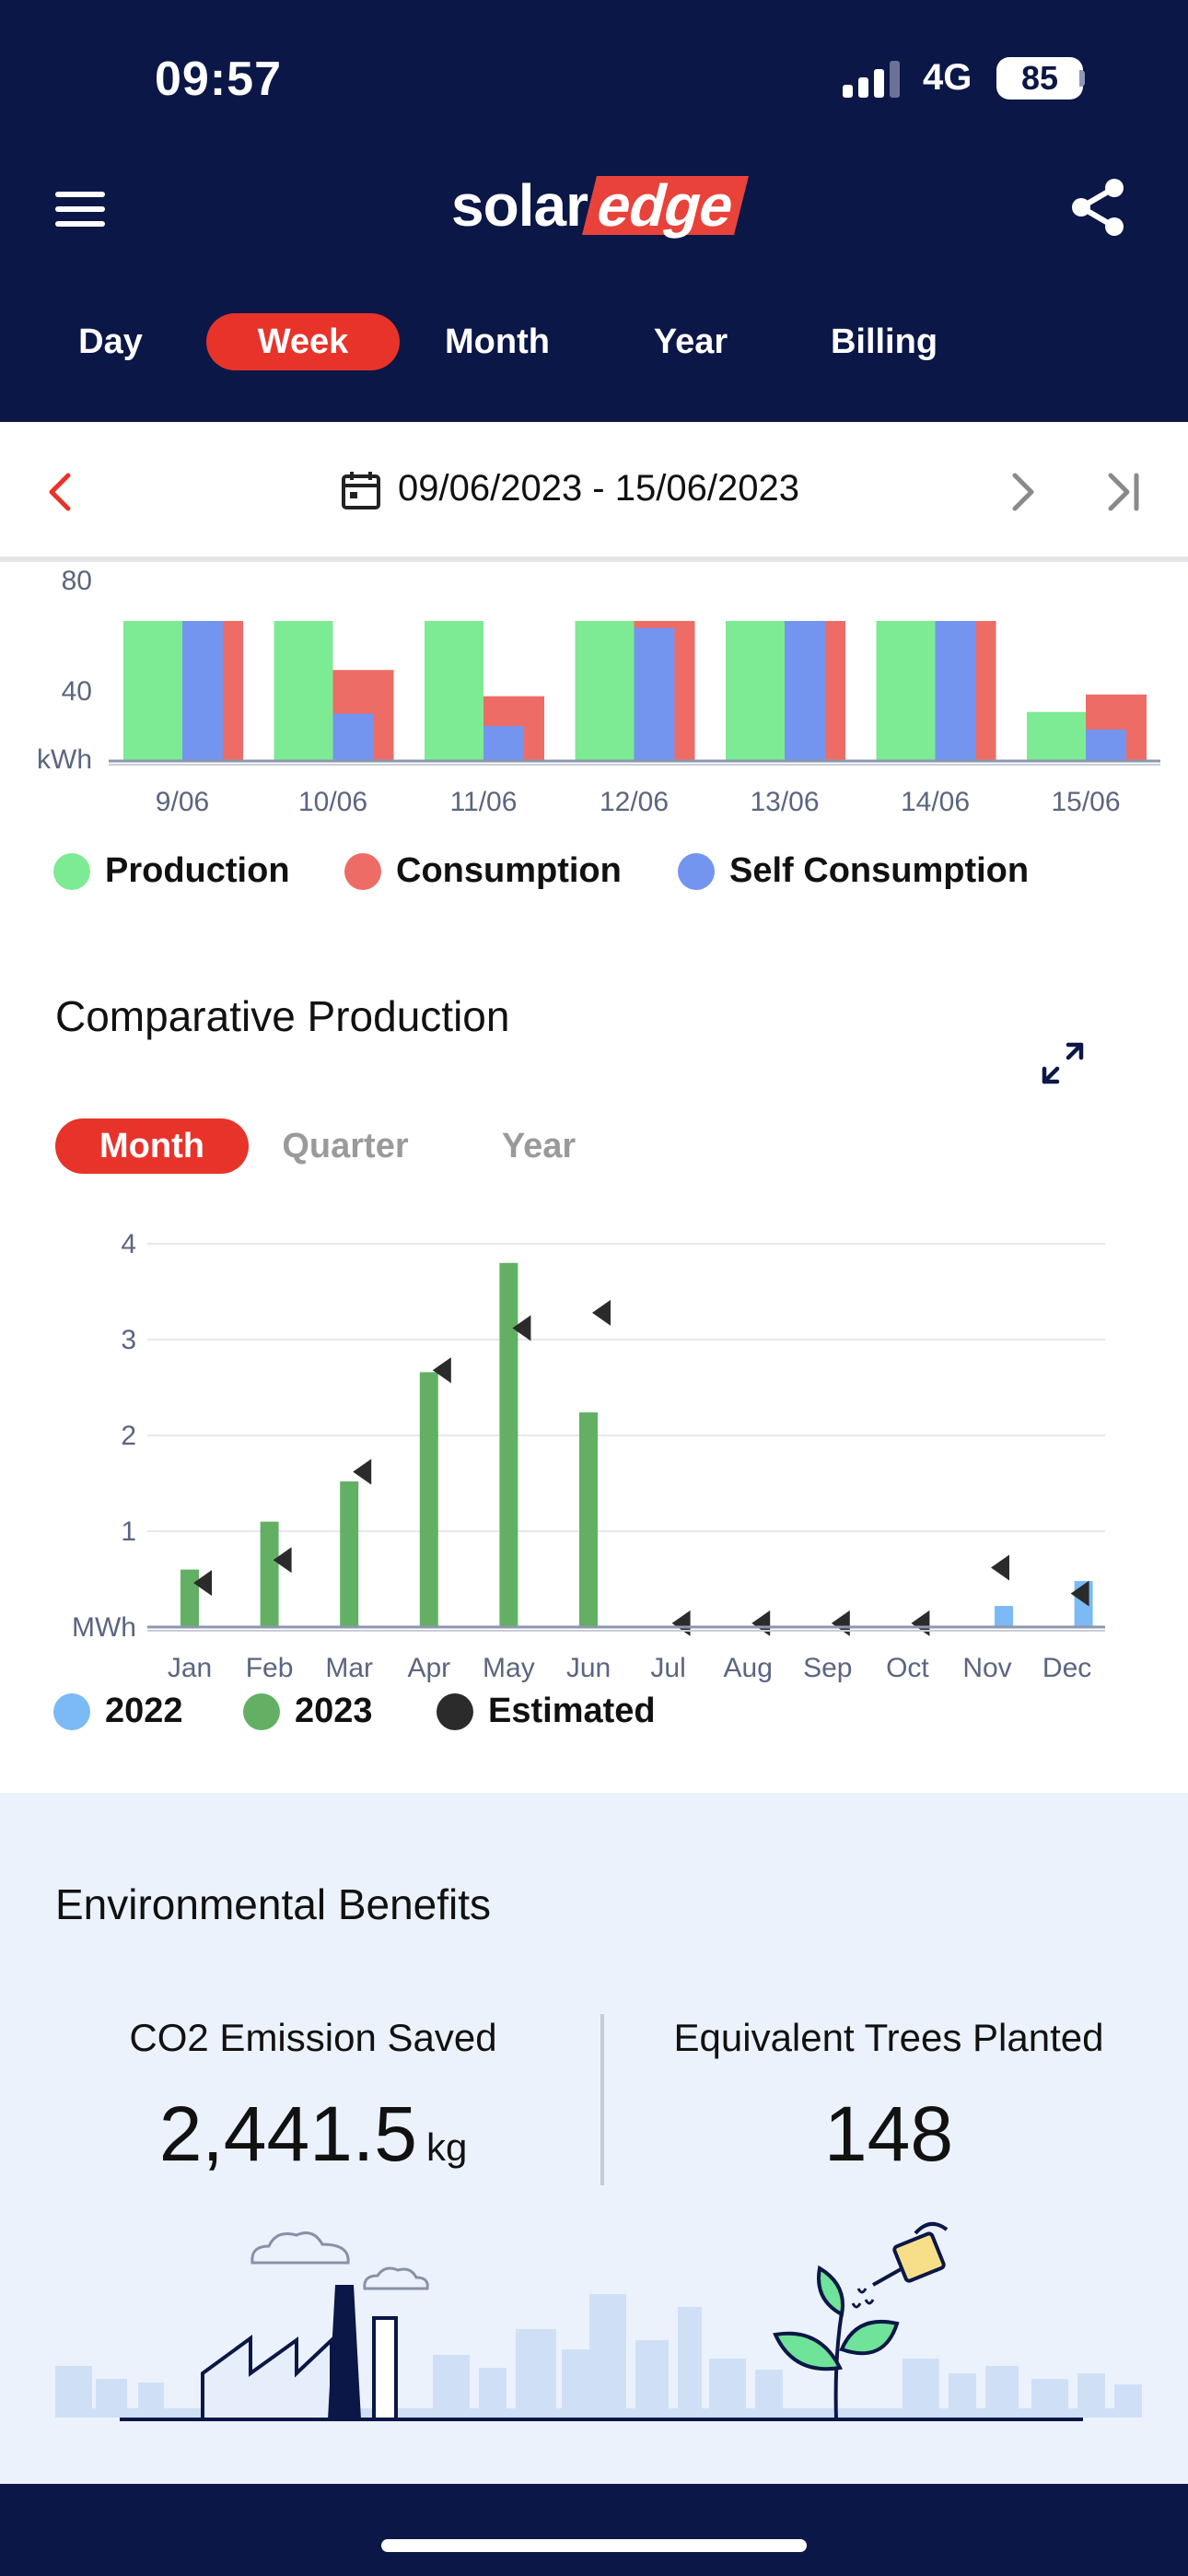 The image size is (1188, 2576). Describe the element at coordinates (1063, 1063) in the screenshot. I see `expand-icon` at that location.